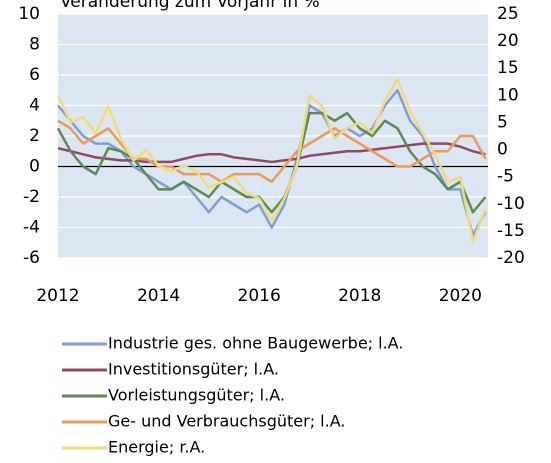 The width and height of the screenshot is (551, 463). Describe the element at coordinates (505, 177) in the screenshot. I see `y2-tick-label: -5` at that location.